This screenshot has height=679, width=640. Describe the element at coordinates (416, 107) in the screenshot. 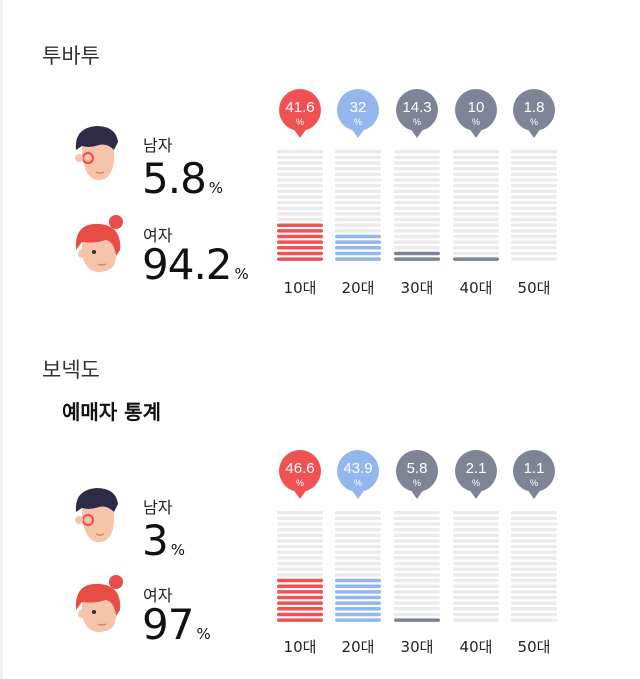

I see `data-label: 14.3` at that location.